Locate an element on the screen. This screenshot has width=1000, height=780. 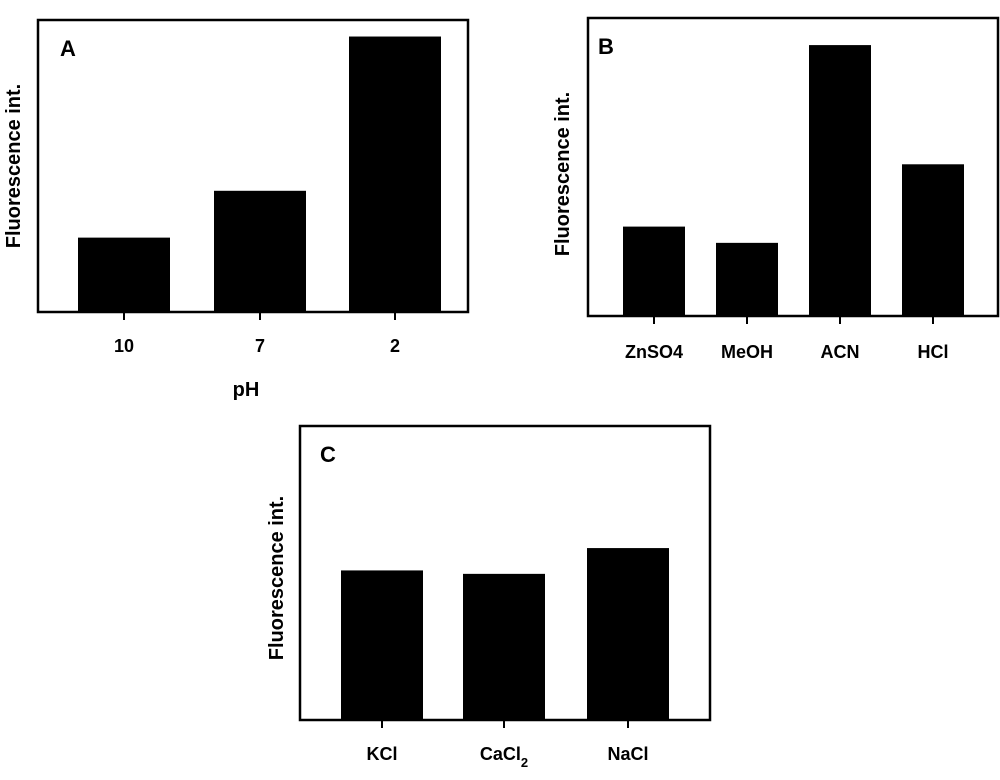
panel-b-y-axis-label: Fluorescence int. is located at coordinates (563, 174).